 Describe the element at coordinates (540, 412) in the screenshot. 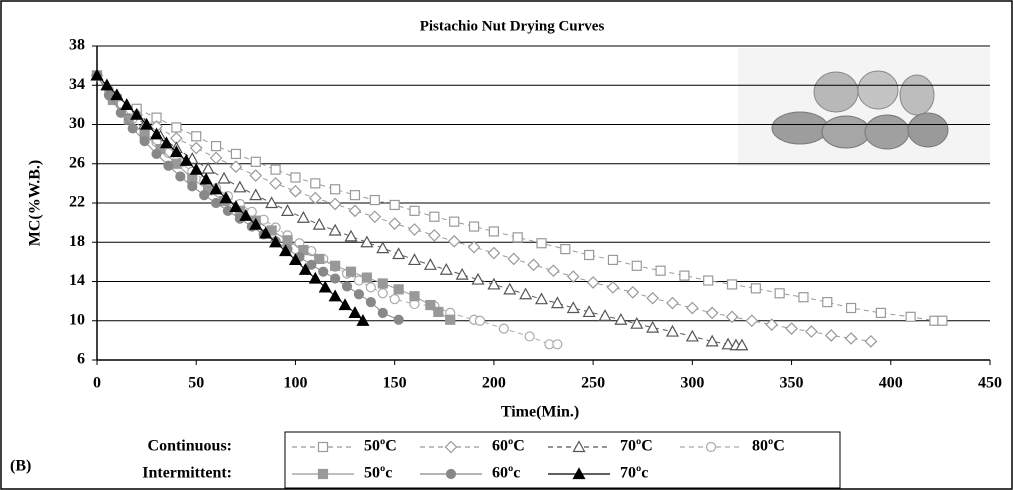

I see `x-axis-label: Time(Min.)` at that location.